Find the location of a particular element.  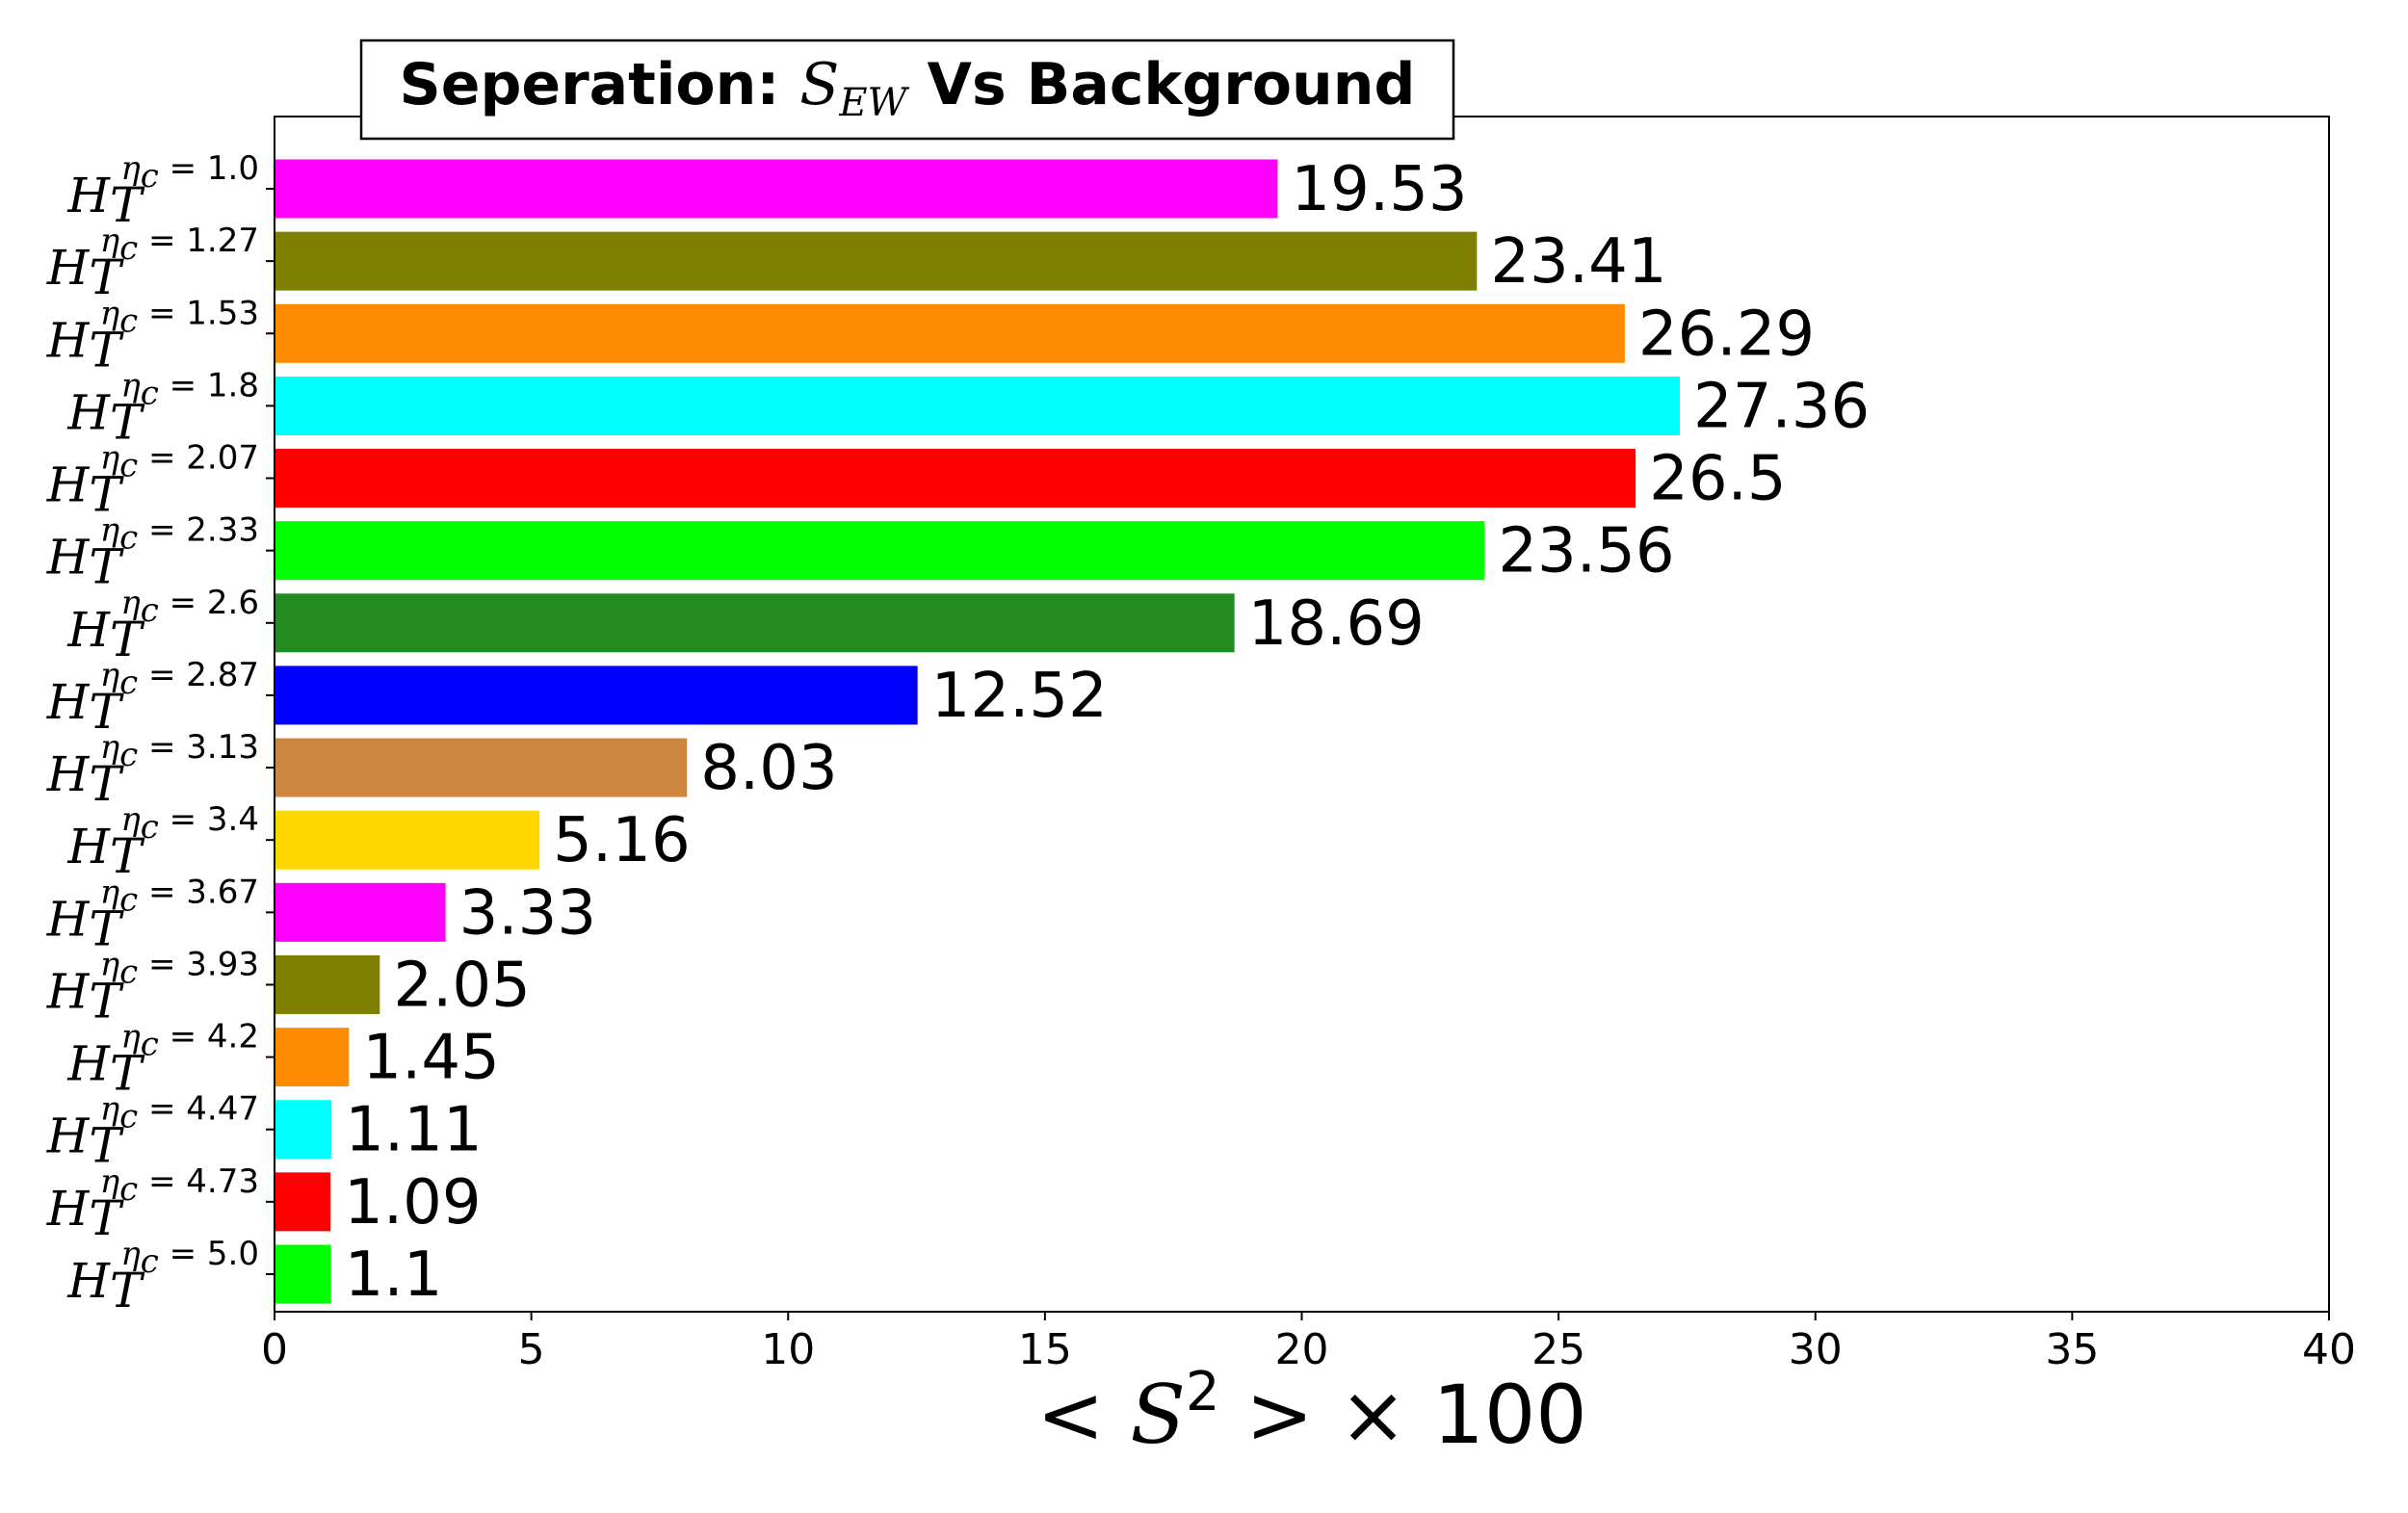

x-tick-label-5: 5 is located at coordinates (531, 1349).